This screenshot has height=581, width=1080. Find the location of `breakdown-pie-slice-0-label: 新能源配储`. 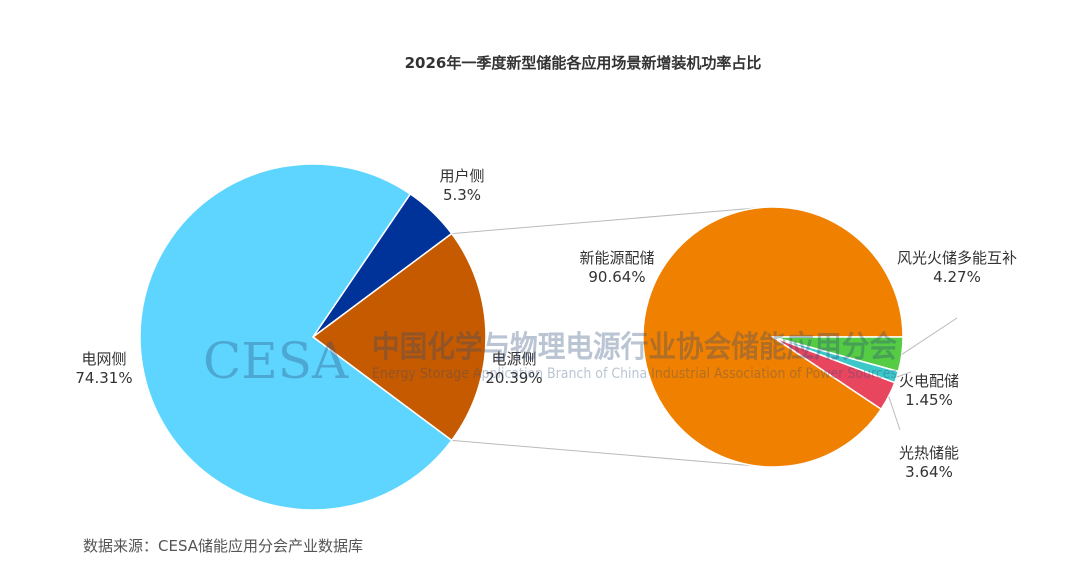

breakdown-pie-slice-0-label: 新能源配储 is located at coordinates (616, 258).